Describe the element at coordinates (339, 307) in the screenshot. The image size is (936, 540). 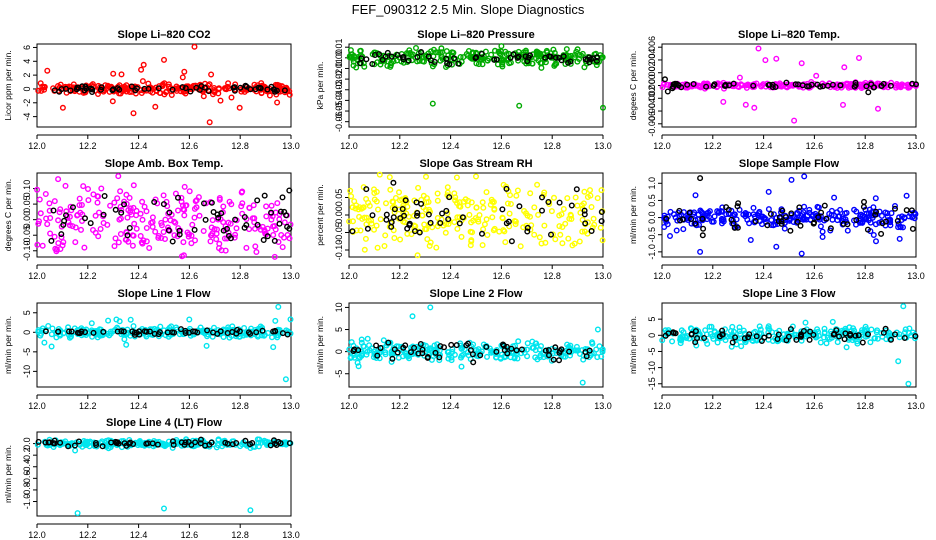
I see `y-tick-label: 10` at that location.